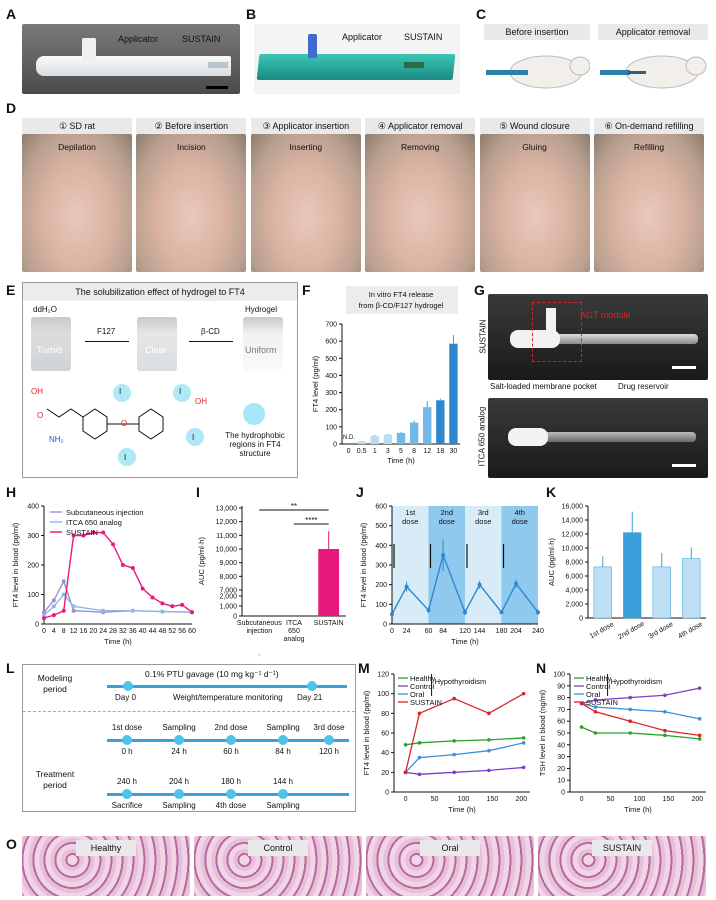 The height and width of the screenshot is (900, 716). What do you see at coordinates (631, 630) in the screenshot?
I see `k-xtick-label: 2nd dose` at bounding box center [631, 630].